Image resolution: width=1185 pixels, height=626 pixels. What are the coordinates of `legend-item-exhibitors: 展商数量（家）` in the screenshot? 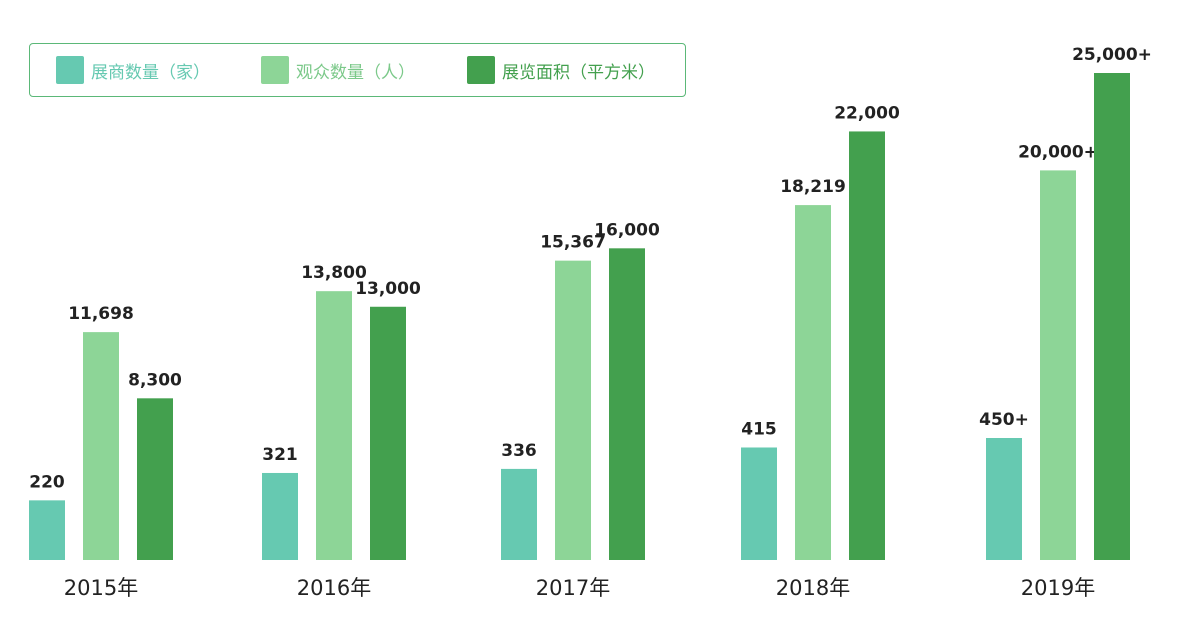 It's located at (133, 70).